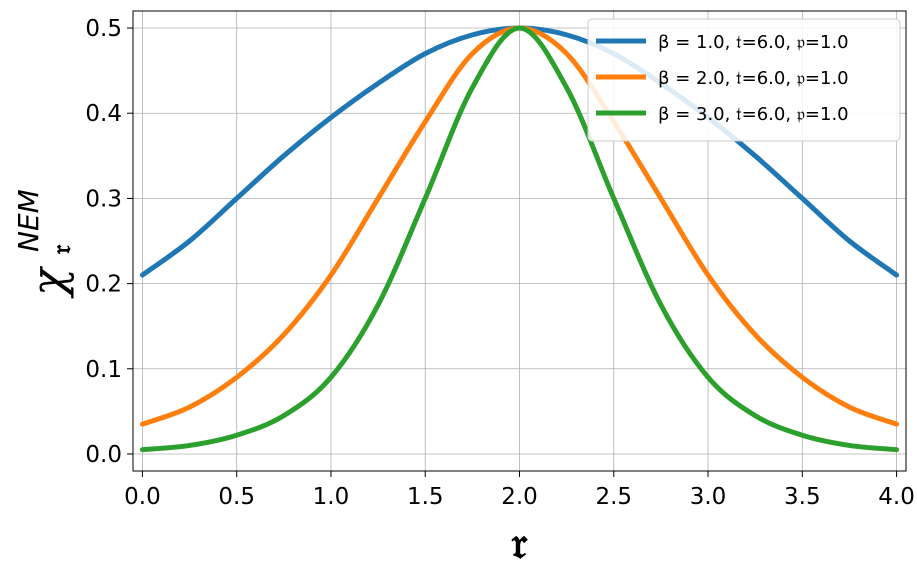 The image size is (917, 579). I want to click on legend-box, so click(744, 80).